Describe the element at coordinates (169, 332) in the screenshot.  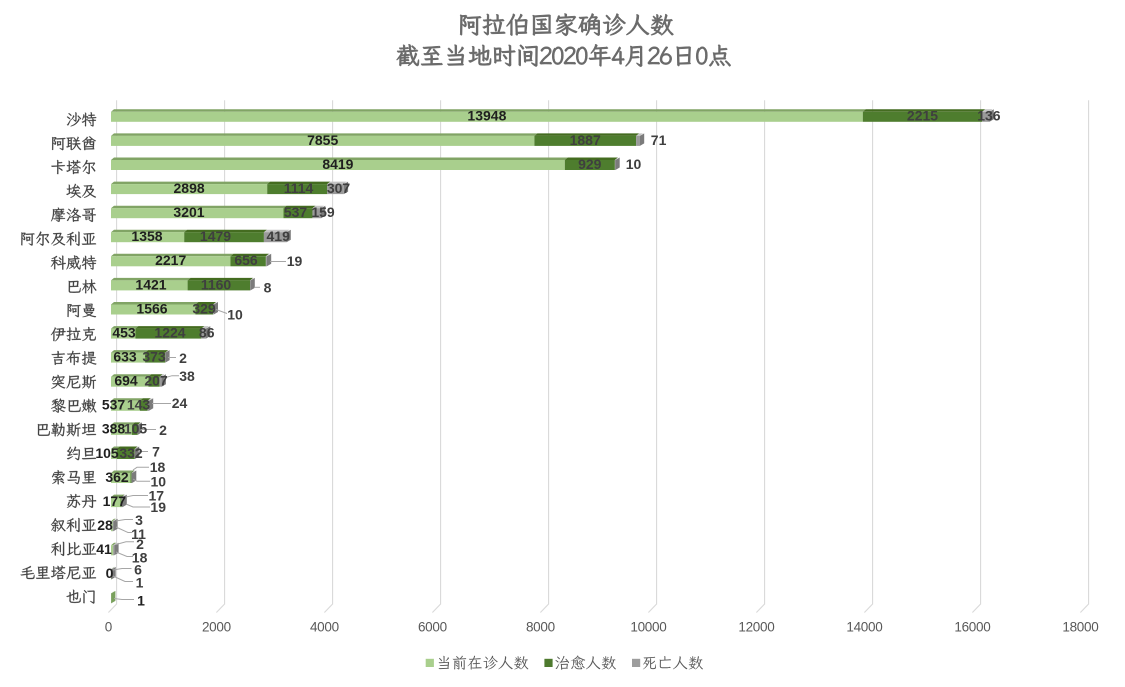
I see `svg-text: 1224` at that location.